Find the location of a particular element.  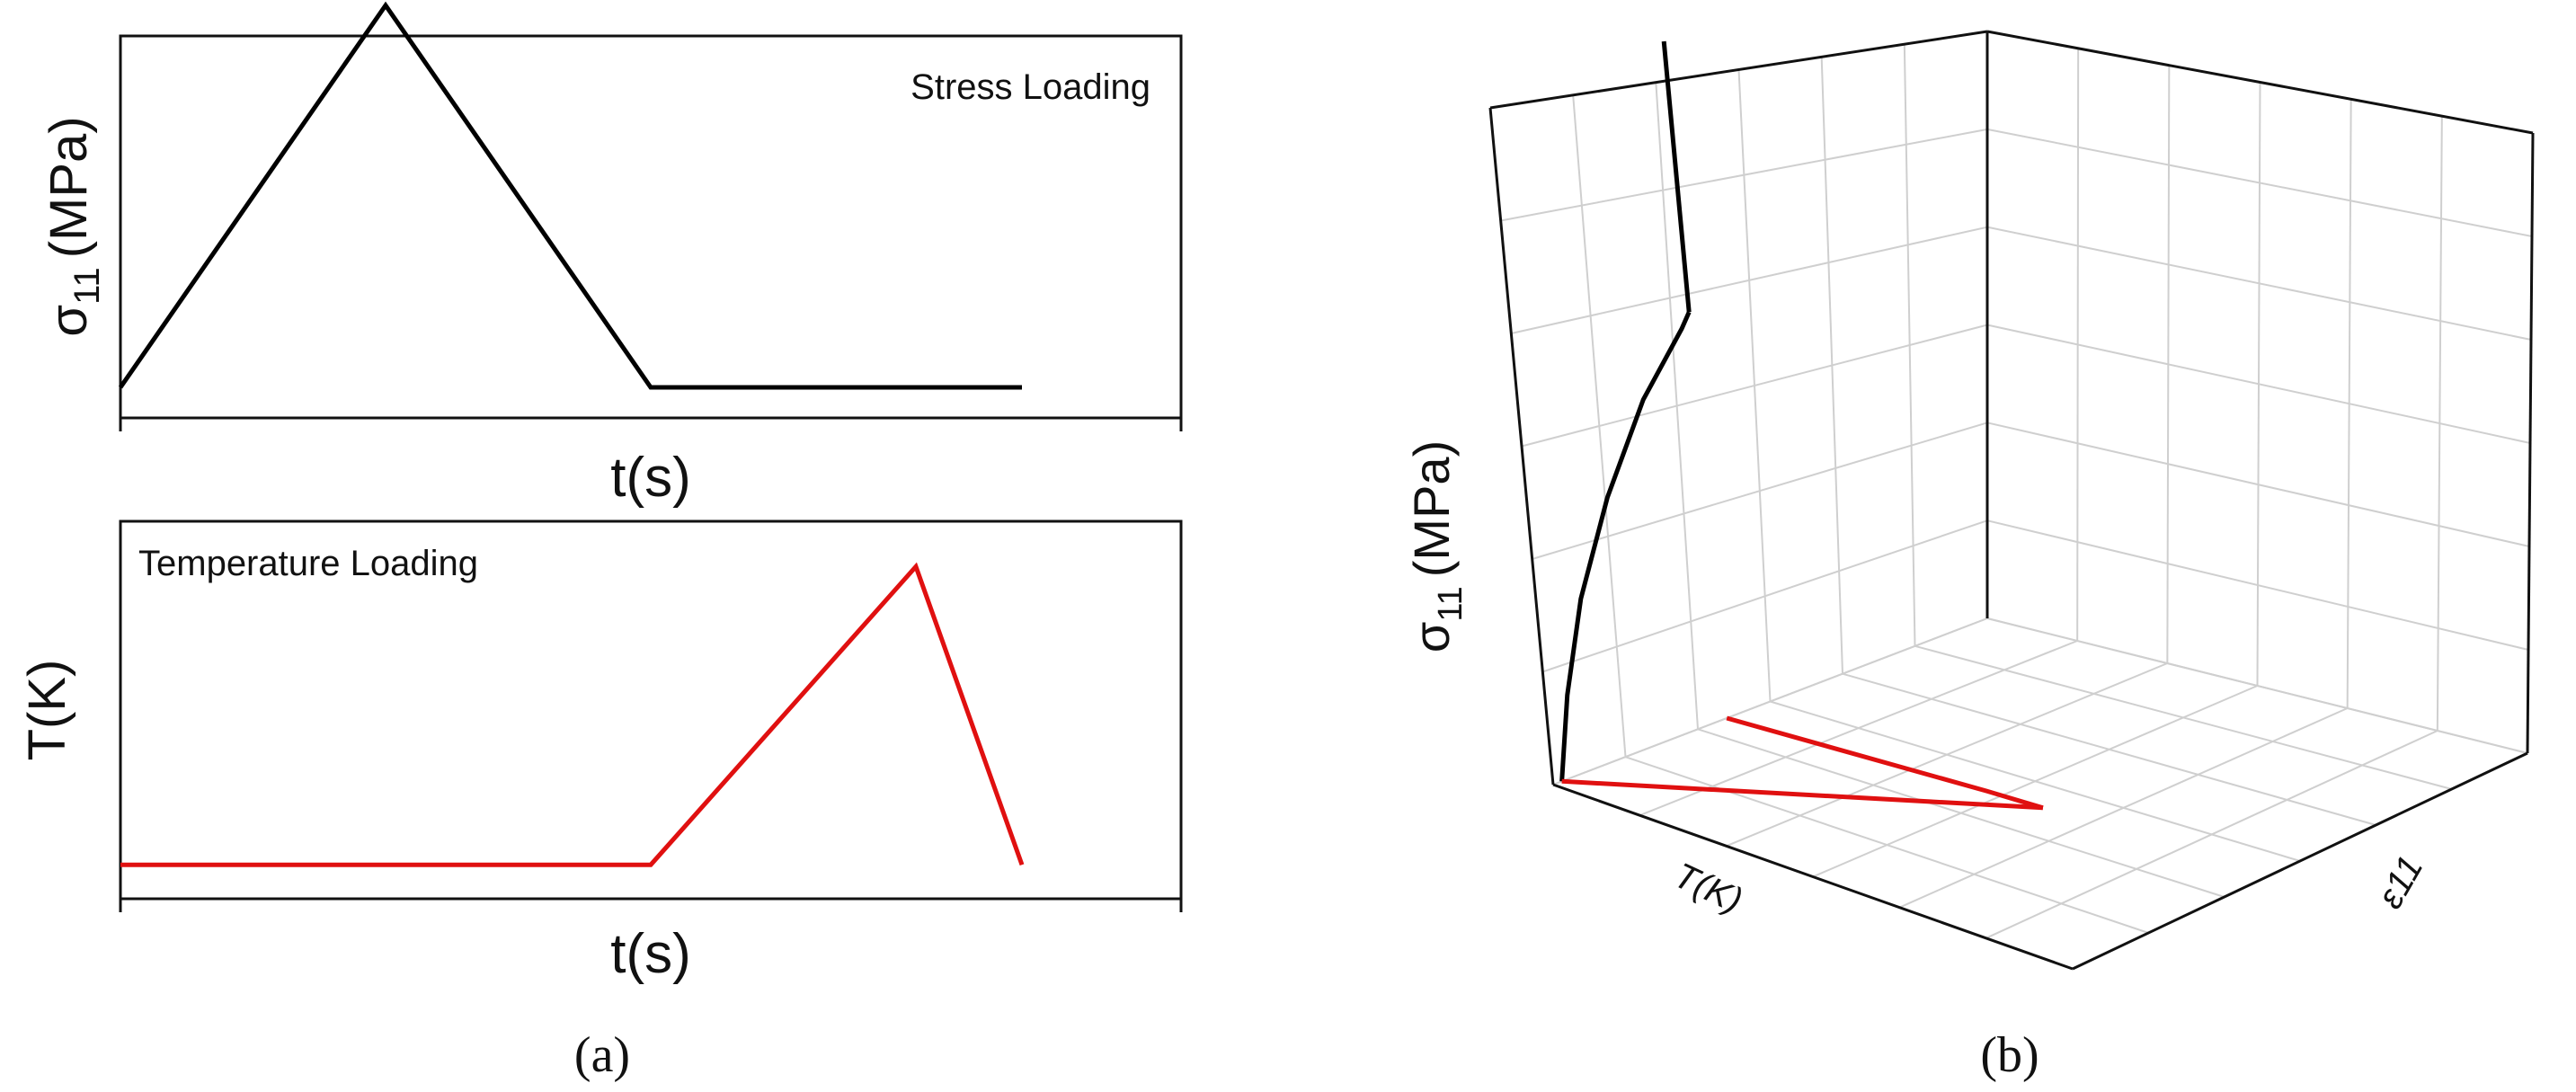

3d-y-axis-label-group: ε11 is located at coordinates (2400, 882).